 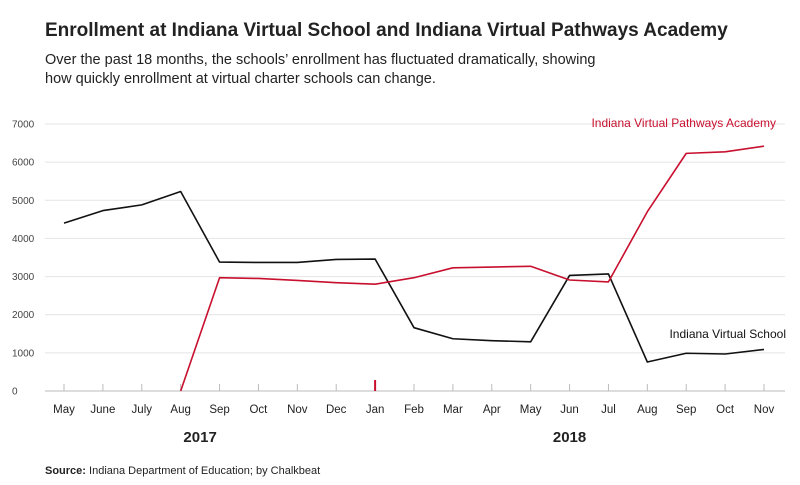 I want to click on x-tick-label: Apr, so click(x=492, y=410).